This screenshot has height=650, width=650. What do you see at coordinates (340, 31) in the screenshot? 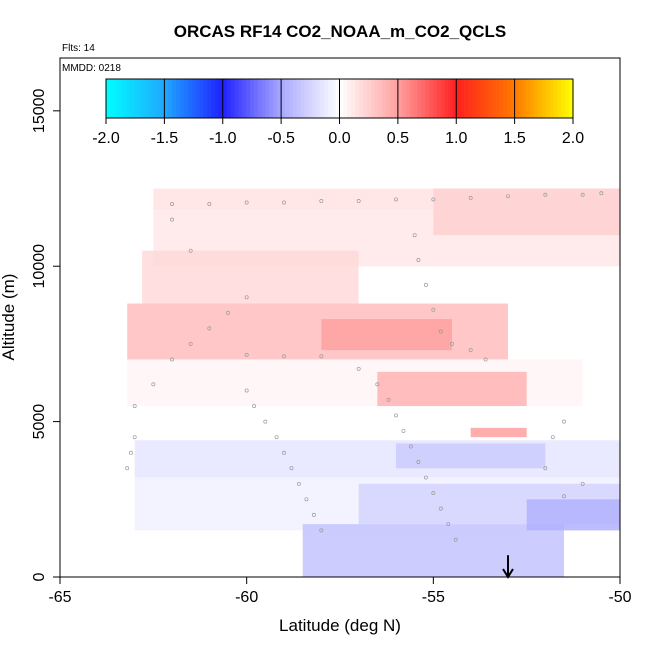
I see `chart-title: ORCAS RF14 CO2_NOAA_m_CO2_QCLS` at bounding box center [340, 31].